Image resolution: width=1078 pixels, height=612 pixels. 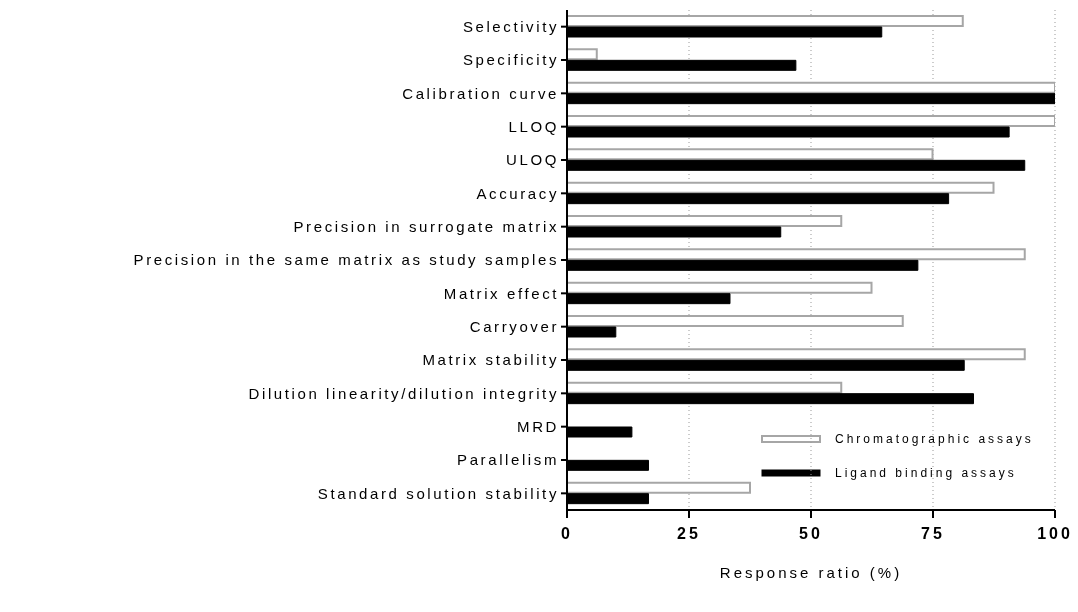 I want to click on y-tick-label: Selectivity, so click(x=510, y=26).